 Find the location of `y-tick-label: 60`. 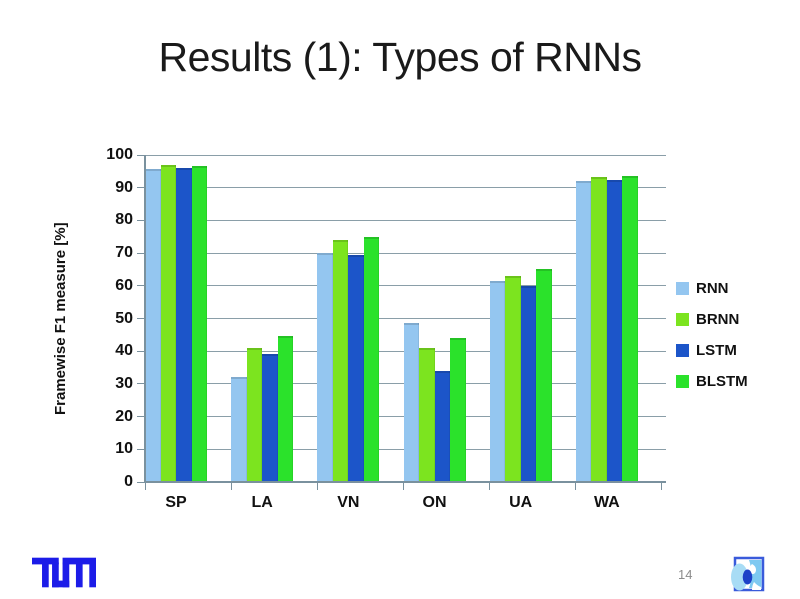

y-tick-label: 60 is located at coordinates (124, 285).